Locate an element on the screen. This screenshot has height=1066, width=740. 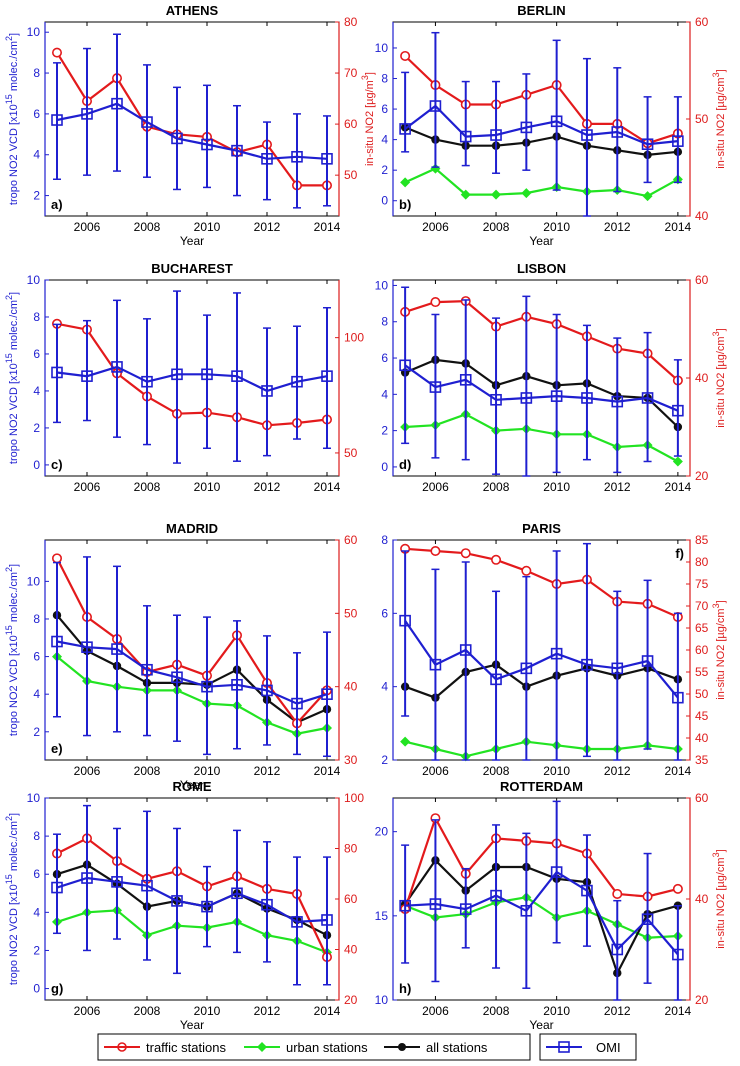
paris-ytick-right-label-60: 60 is located at coordinates (702, 650).